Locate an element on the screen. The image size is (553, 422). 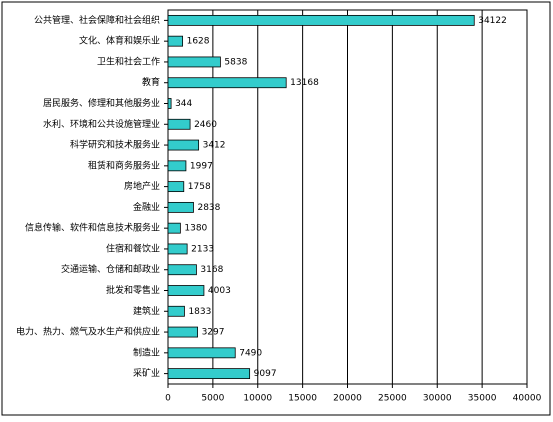
value-label: 2838 is located at coordinates (208, 208).